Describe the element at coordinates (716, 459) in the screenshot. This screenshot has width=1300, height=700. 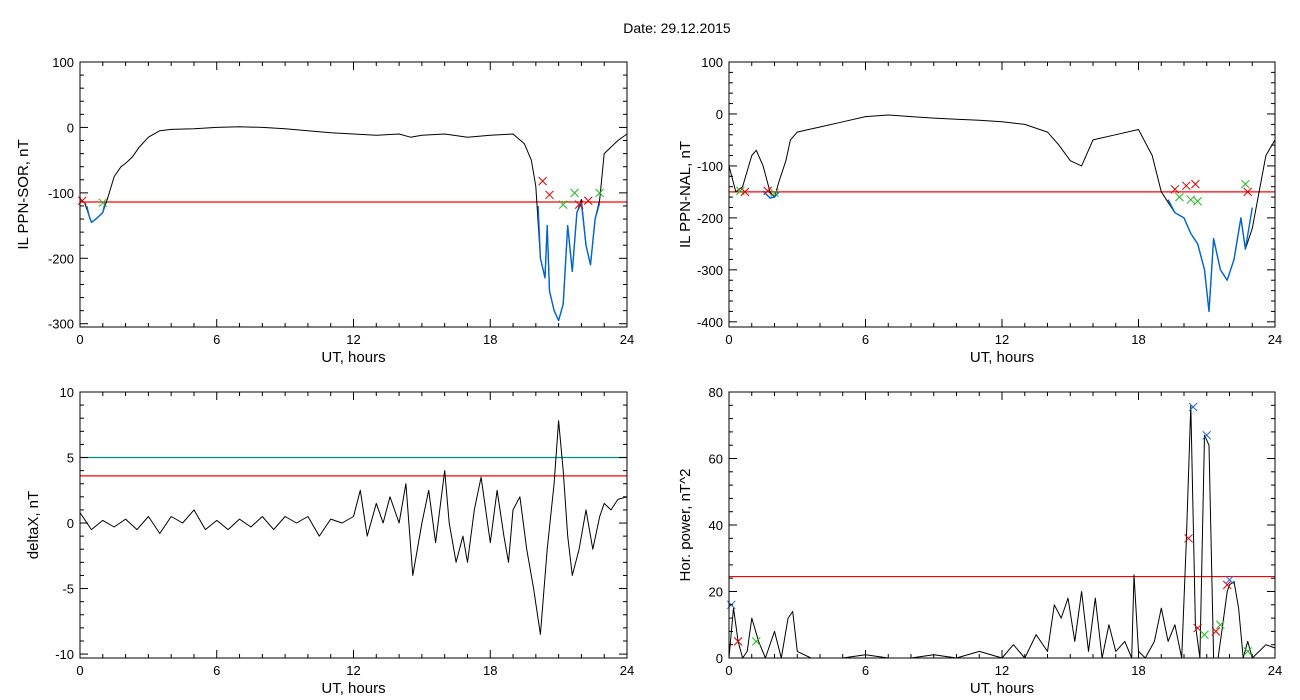
I see `y-tick-label: 60` at that location.